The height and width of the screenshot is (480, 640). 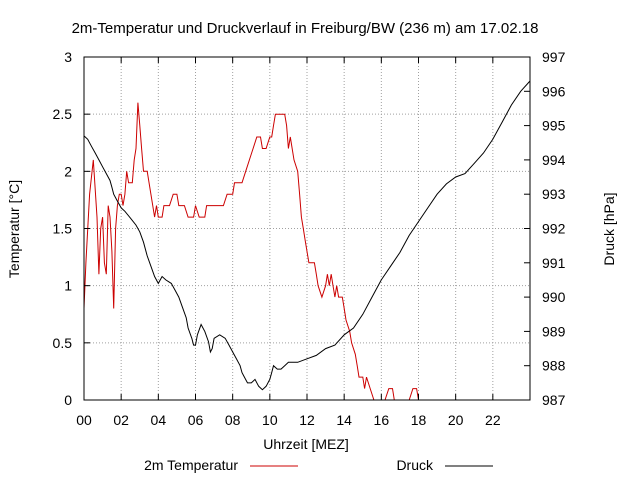 I want to click on x-tick-label: 20, so click(x=456, y=420).